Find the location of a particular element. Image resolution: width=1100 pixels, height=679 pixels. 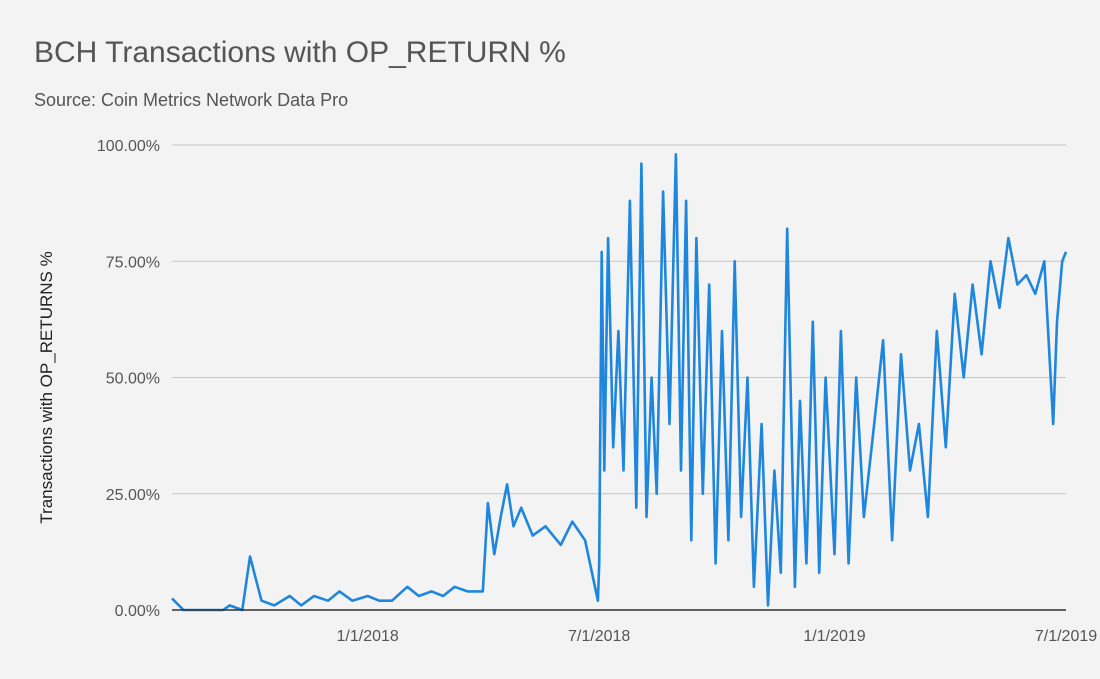

y-tick-label: 25.00% is located at coordinates (133, 495).